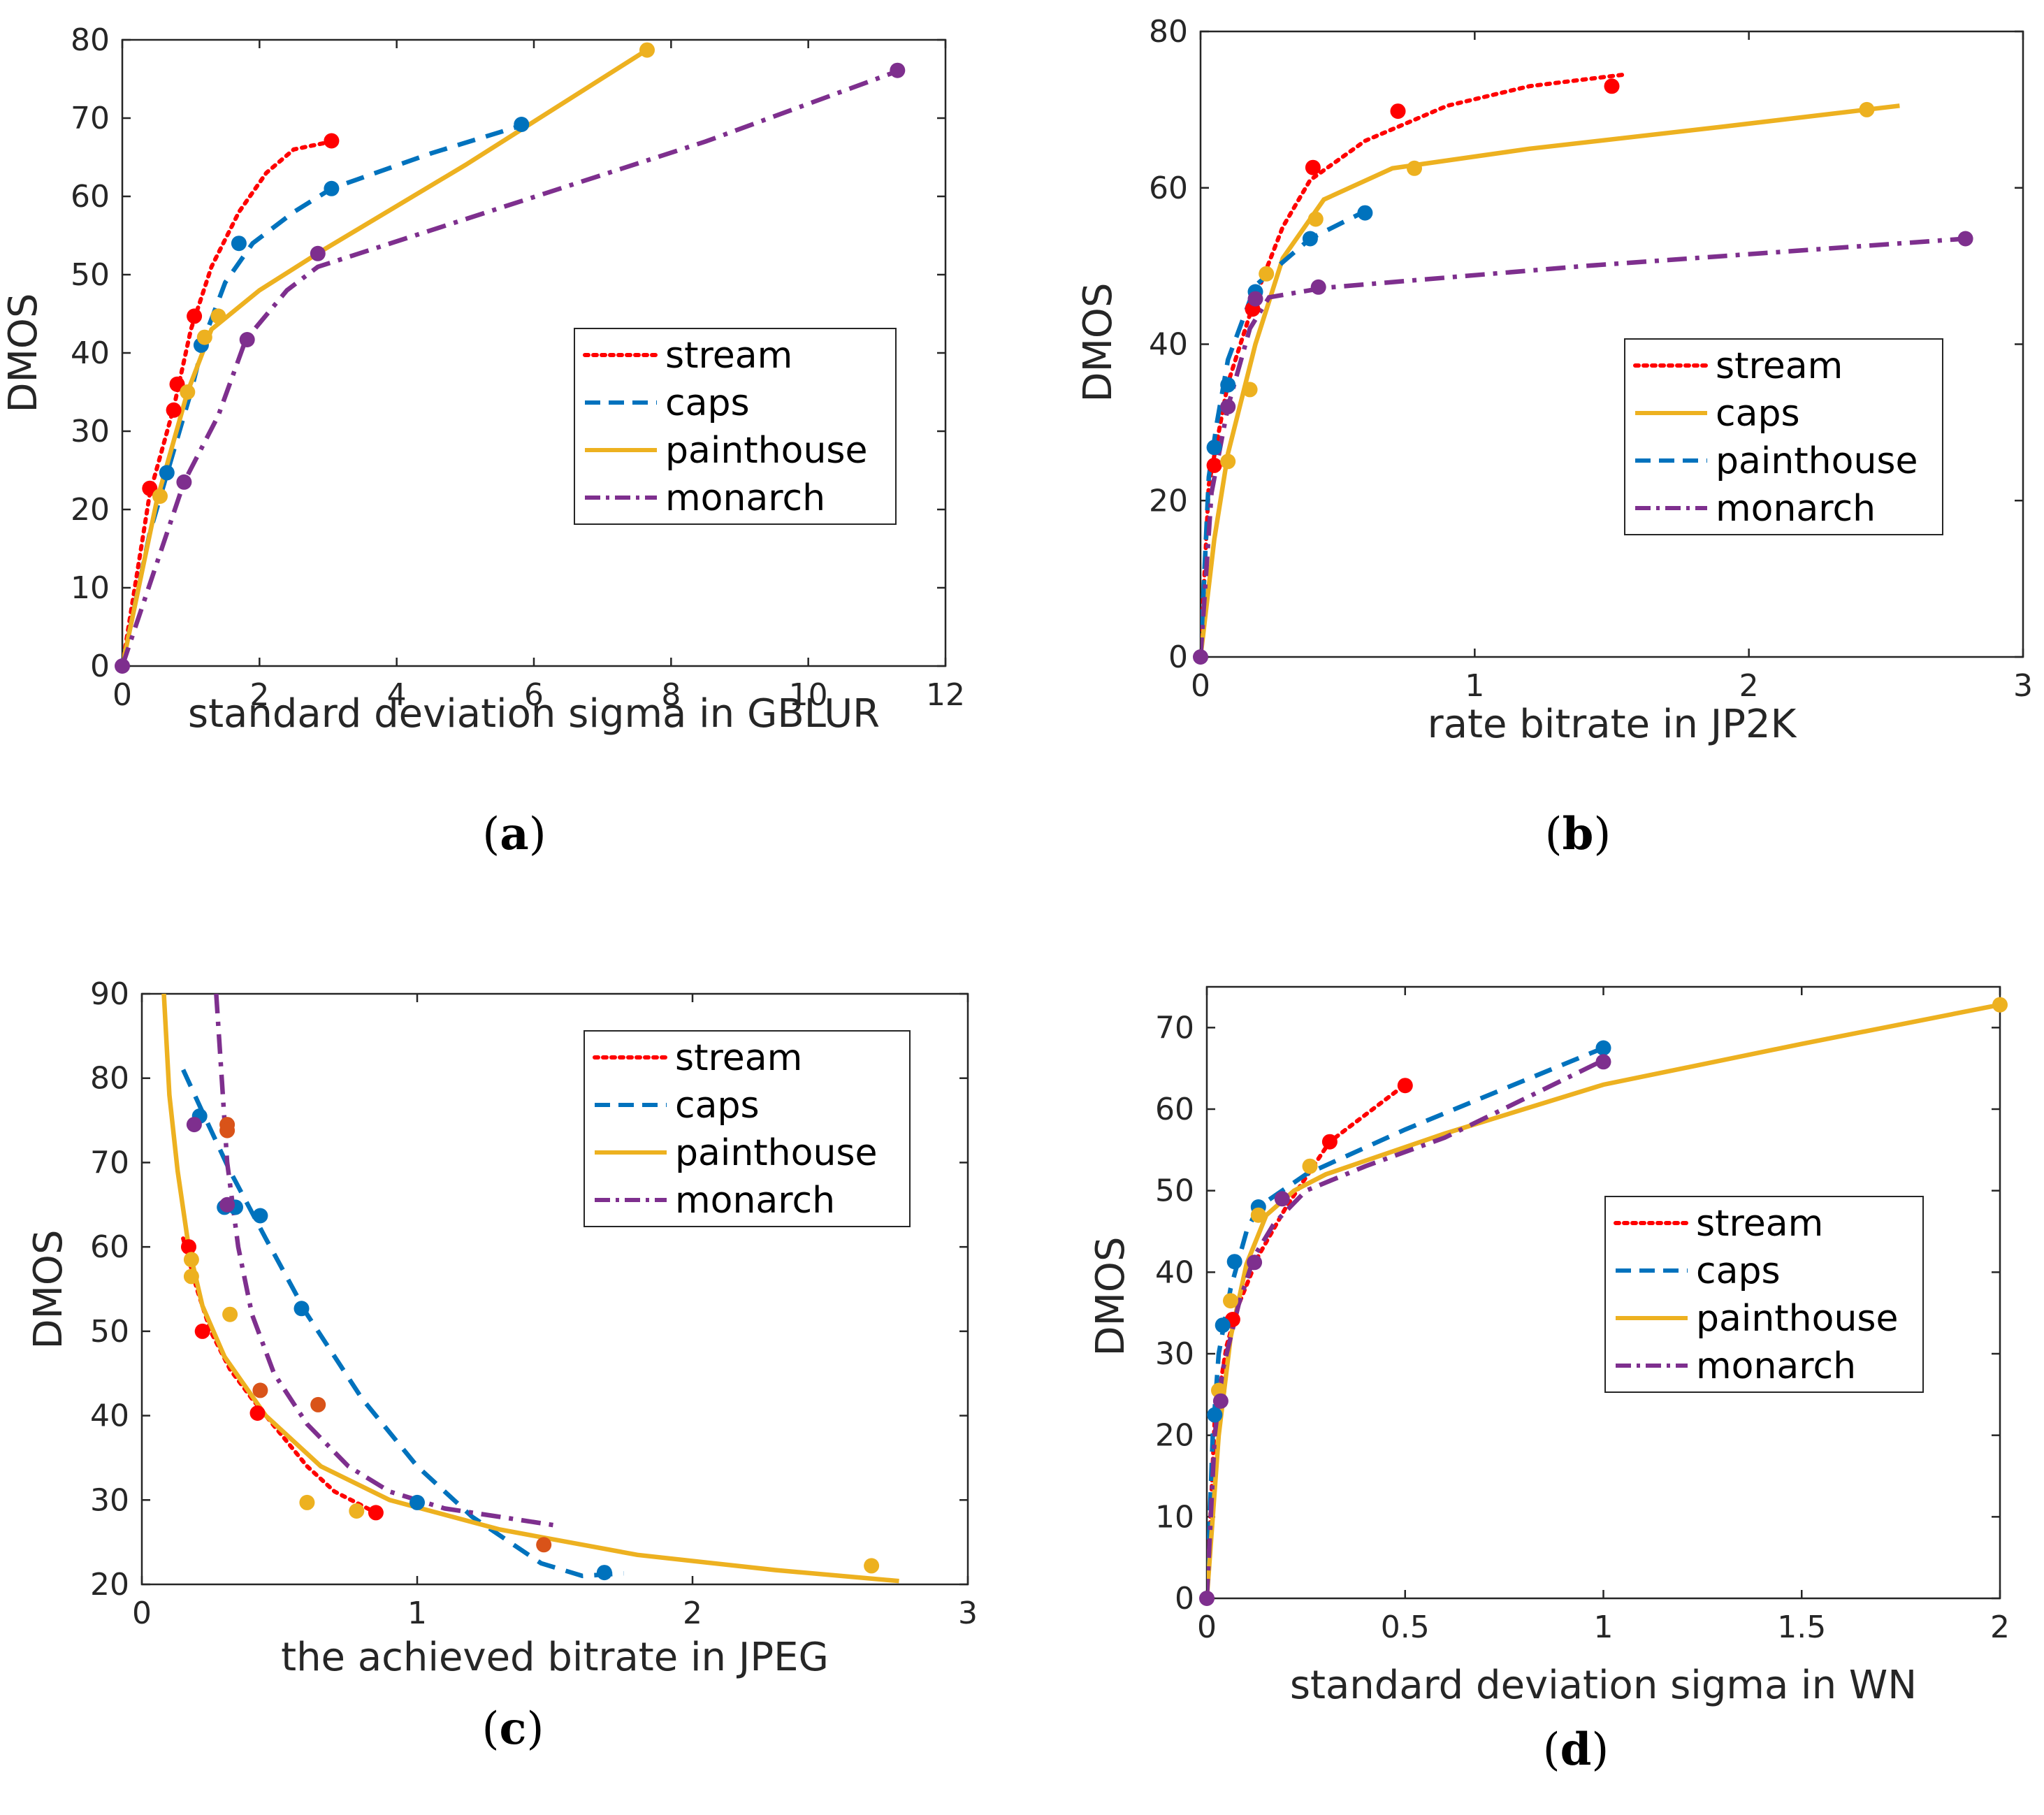 This screenshot has width=2044, height=1815. I want to click on series-line-stream, so click(228, 402).